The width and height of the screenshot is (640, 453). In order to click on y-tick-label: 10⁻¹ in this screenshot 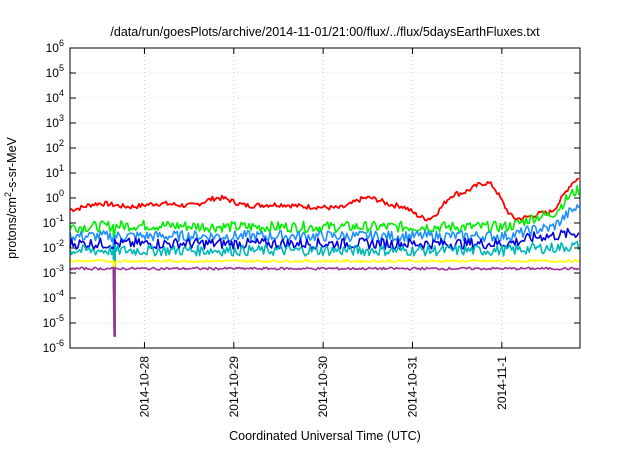, I will do `click(53, 221)`.